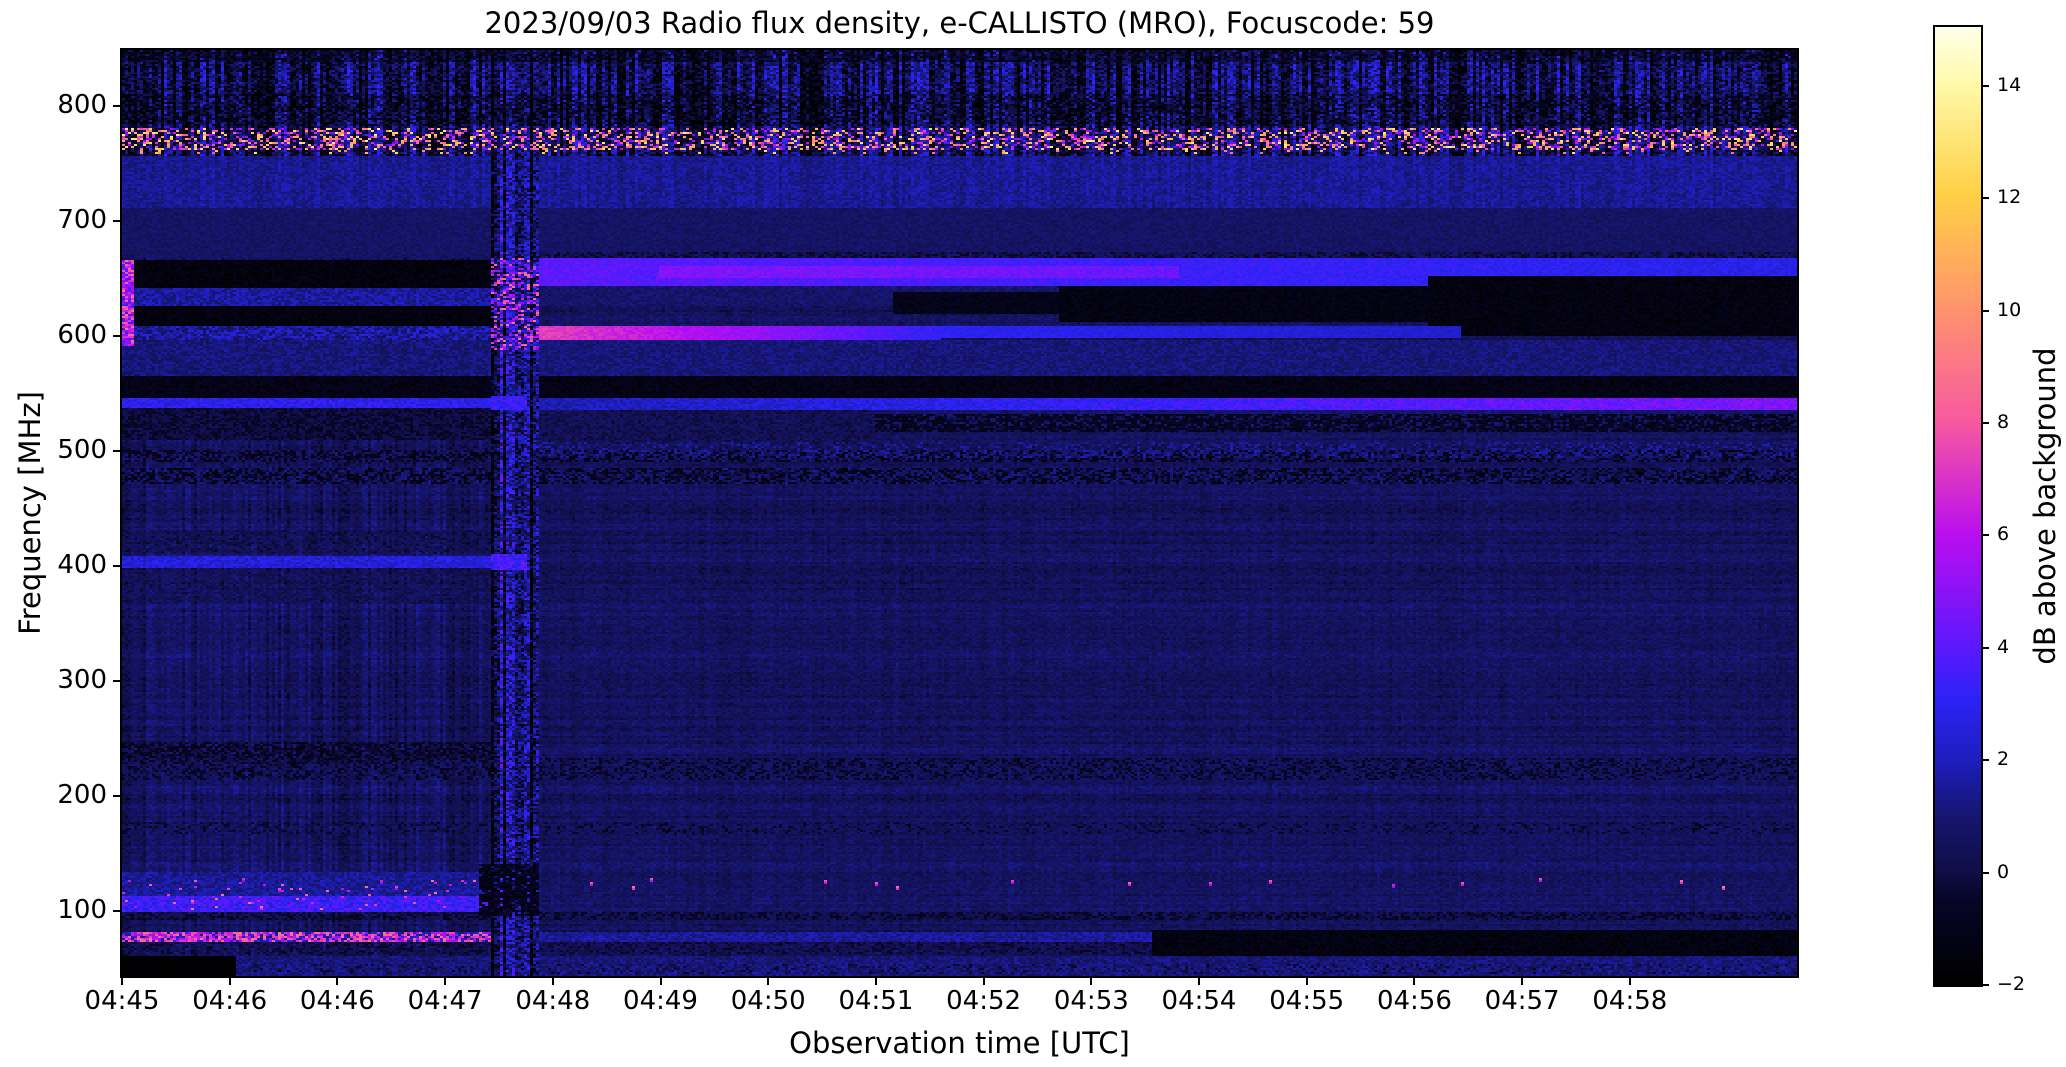 The image size is (2066, 1067). I want to click on x-tick-label: 04:55, so click(1307, 1001).